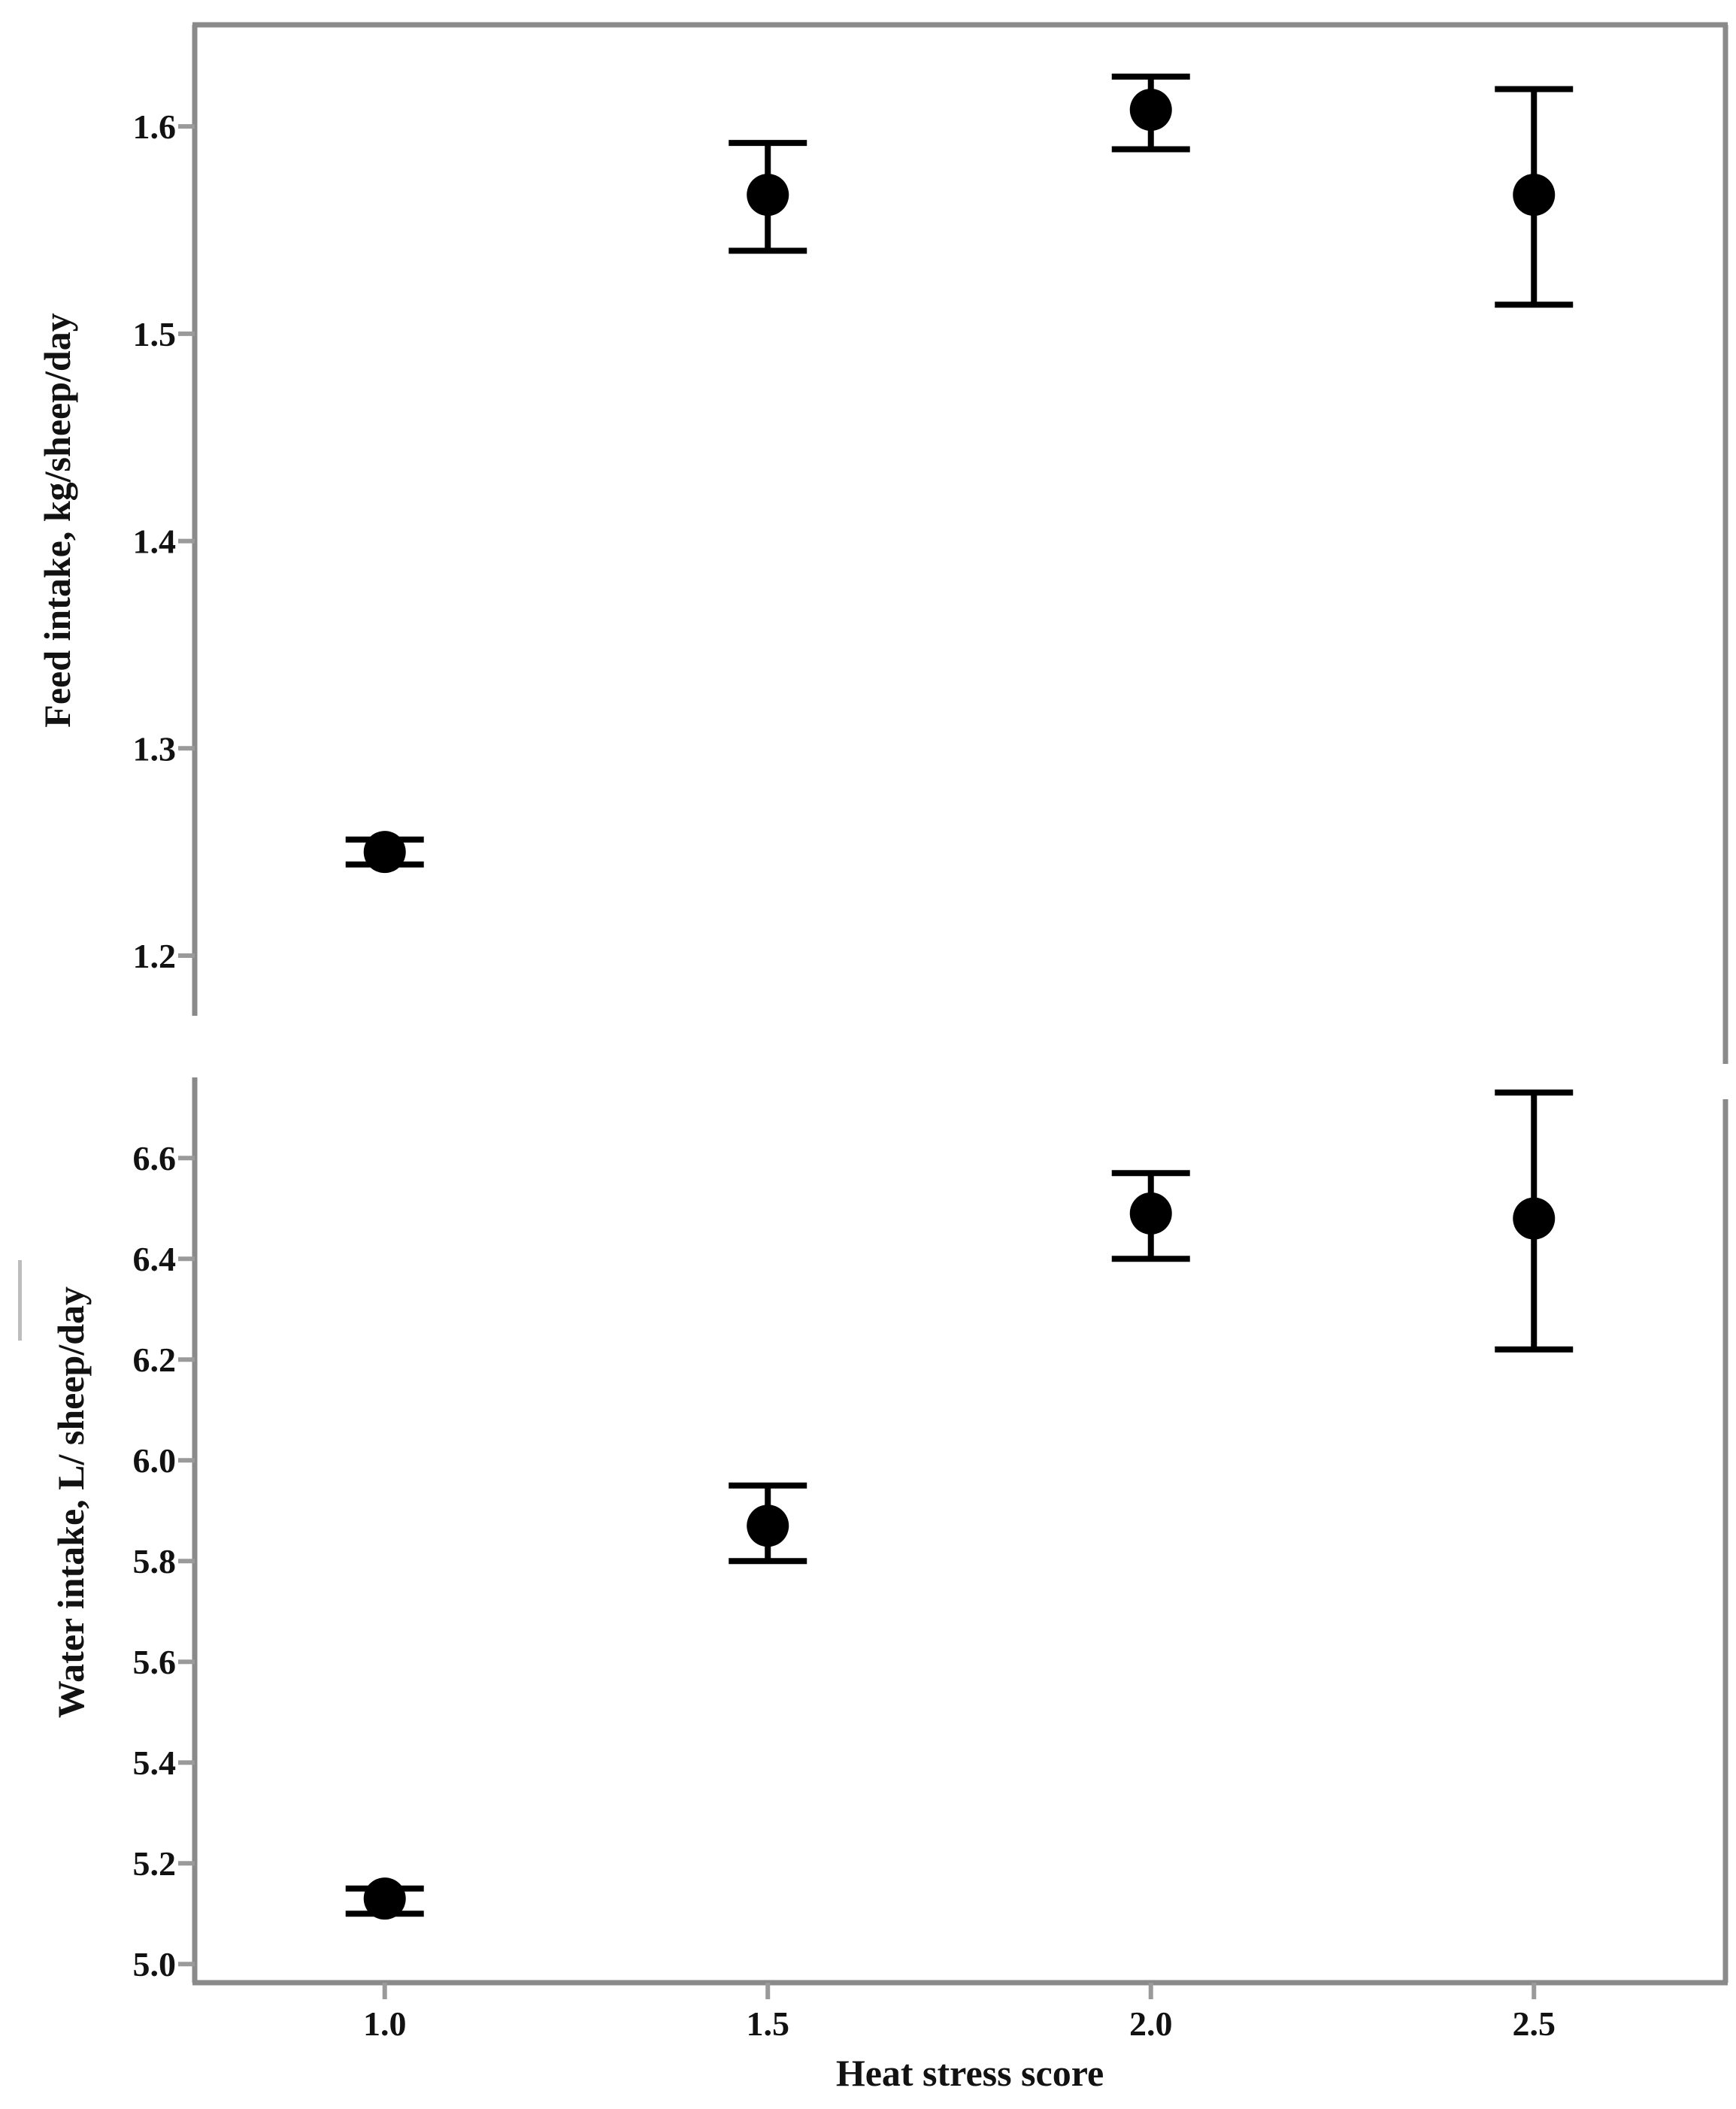 This screenshot has width=1736, height=2109. I want to click on y-tick-label-water-intake: 5.4, so click(155, 1763).